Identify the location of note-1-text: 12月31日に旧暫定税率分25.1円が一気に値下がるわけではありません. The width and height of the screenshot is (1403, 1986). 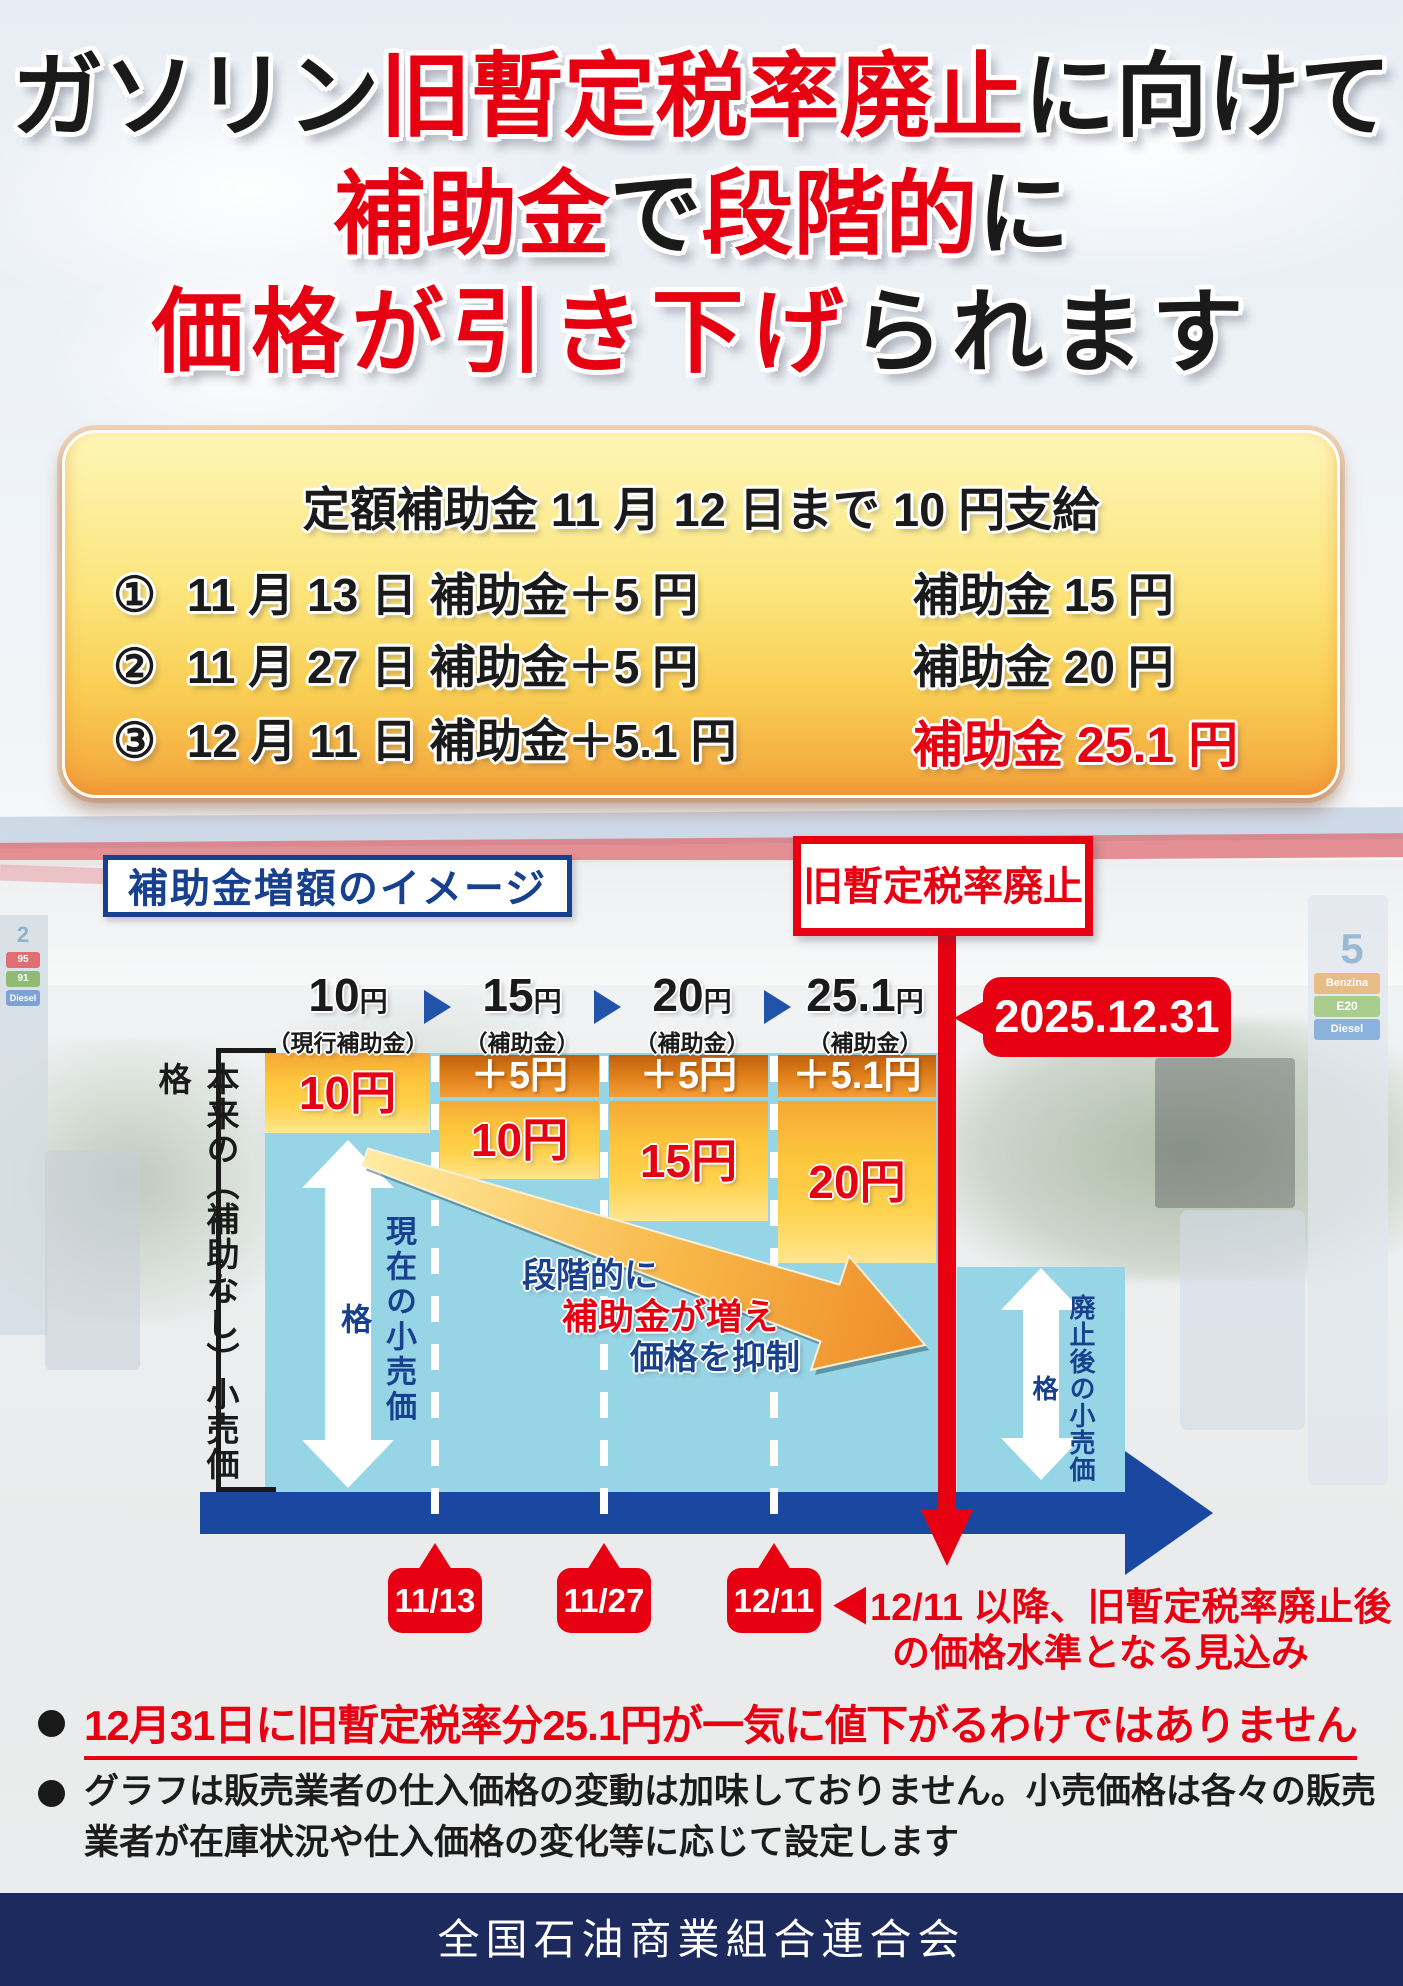
(721, 1726).